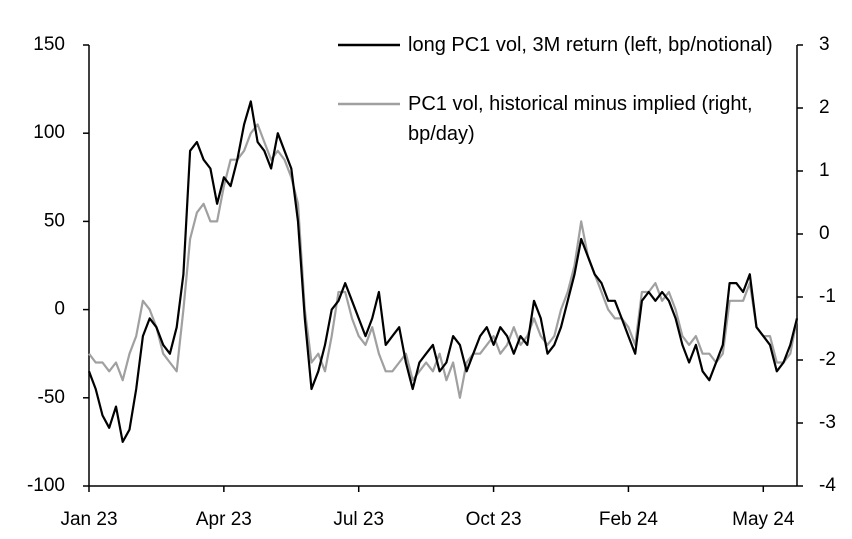  Describe the element at coordinates (224, 519) in the screenshot. I see `x-tick-label: Apr 23` at that location.